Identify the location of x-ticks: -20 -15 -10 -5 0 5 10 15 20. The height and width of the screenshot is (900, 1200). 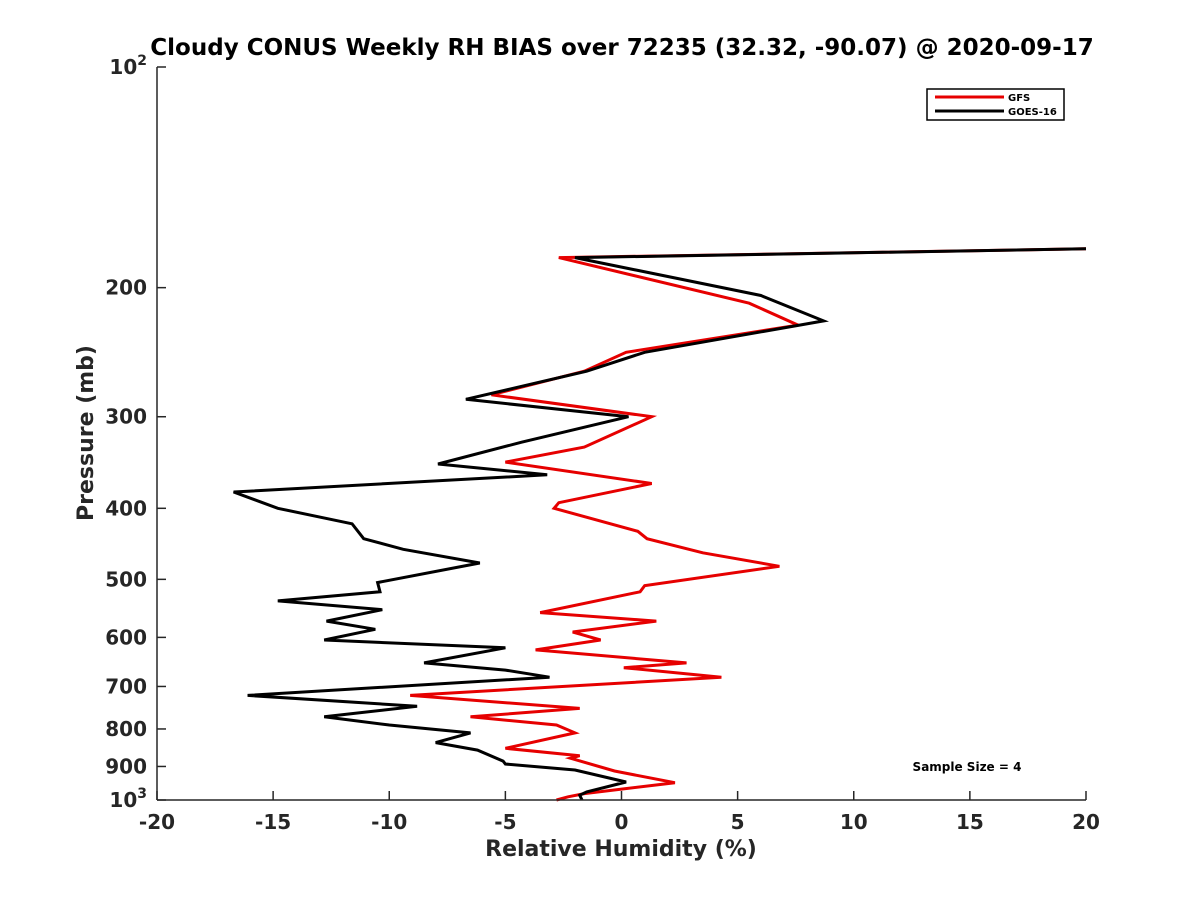
(619, 812).